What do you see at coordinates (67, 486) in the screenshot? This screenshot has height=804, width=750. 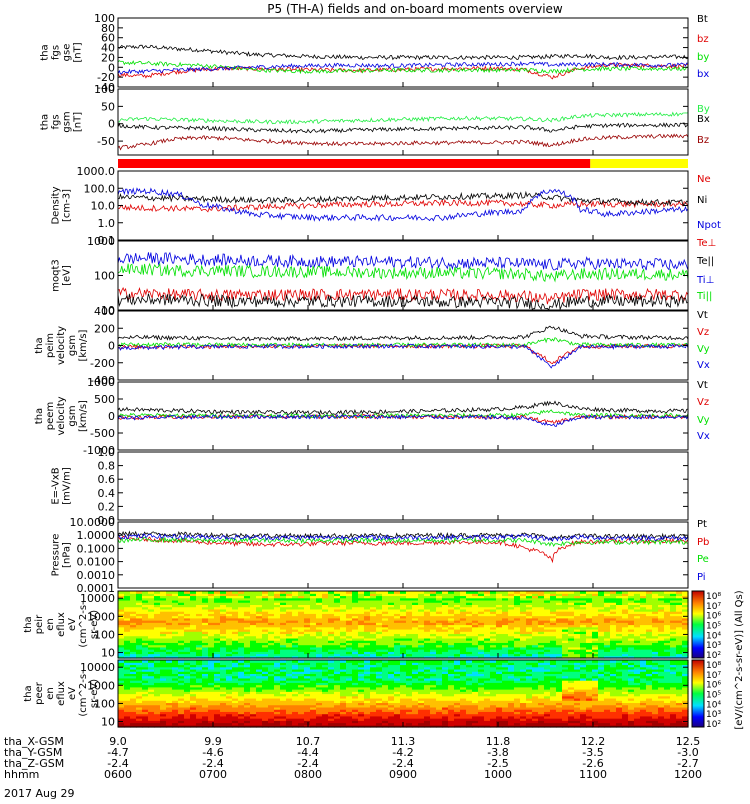 I see `y-axis-label: [mV/m]` at bounding box center [67, 486].